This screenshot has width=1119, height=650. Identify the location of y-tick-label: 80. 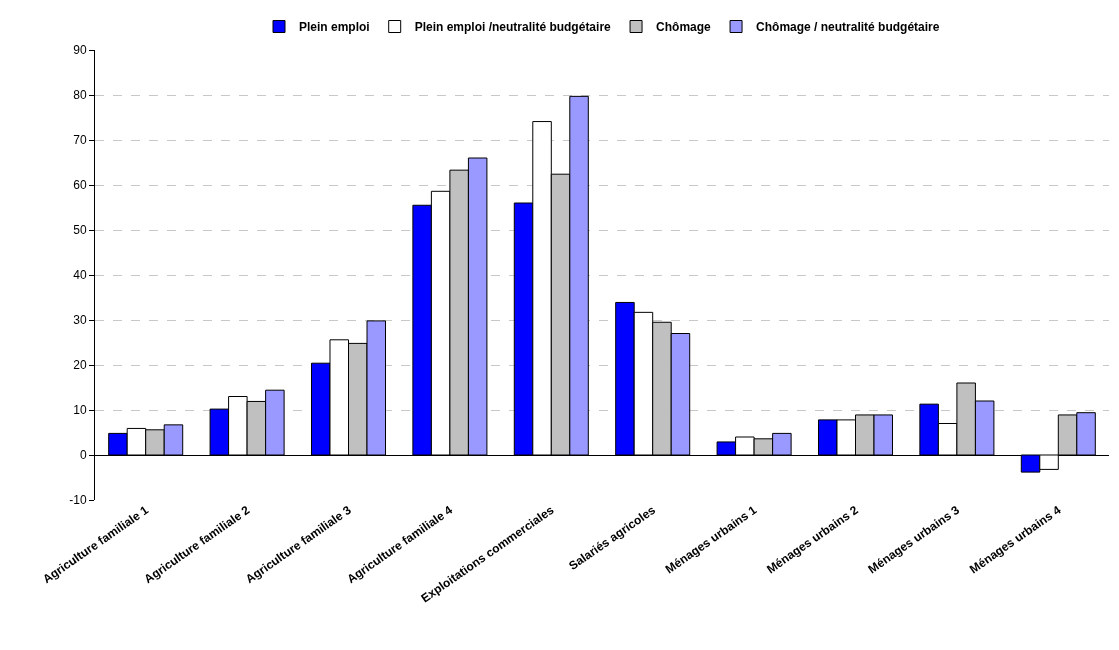
(80, 95).